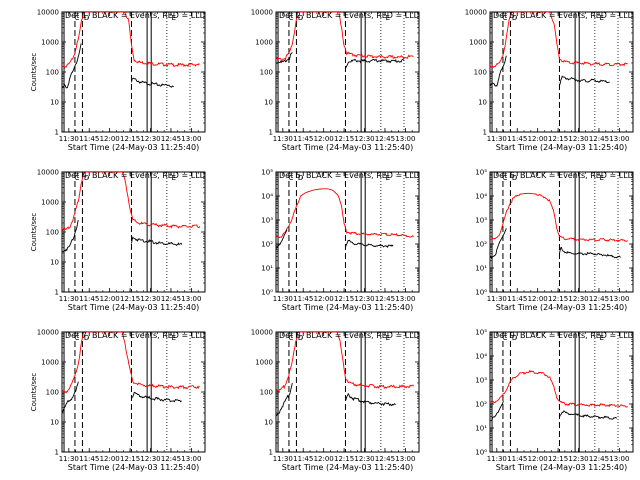  What do you see at coordinates (476, 13) in the screenshot?
I see `y-tick-label: 10000` at bounding box center [476, 13].